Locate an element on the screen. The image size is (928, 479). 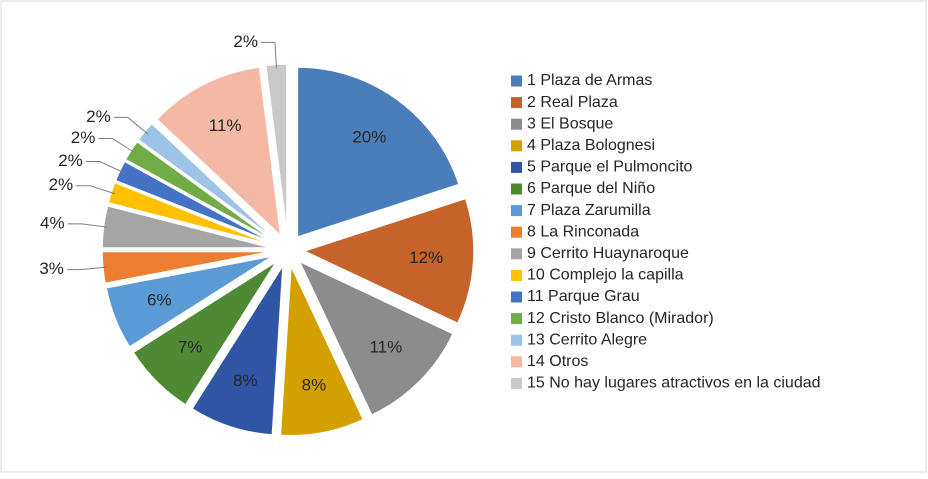
data-label: 6% is located at coordinates (159, 299).